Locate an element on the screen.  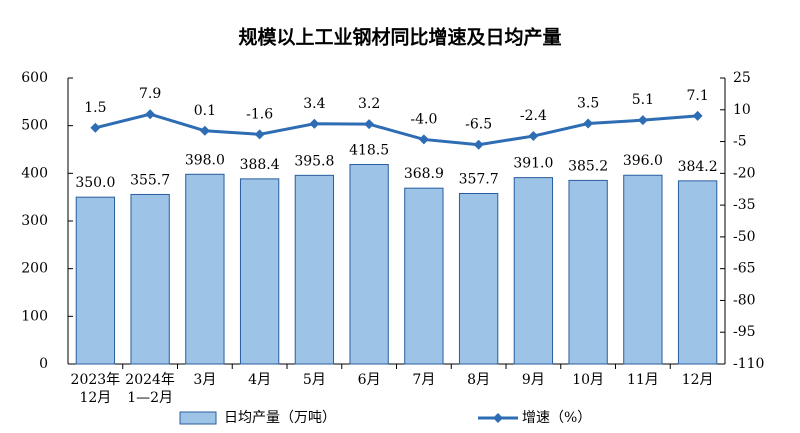
data-label: 398.0 is located at coordinates (205, 160).